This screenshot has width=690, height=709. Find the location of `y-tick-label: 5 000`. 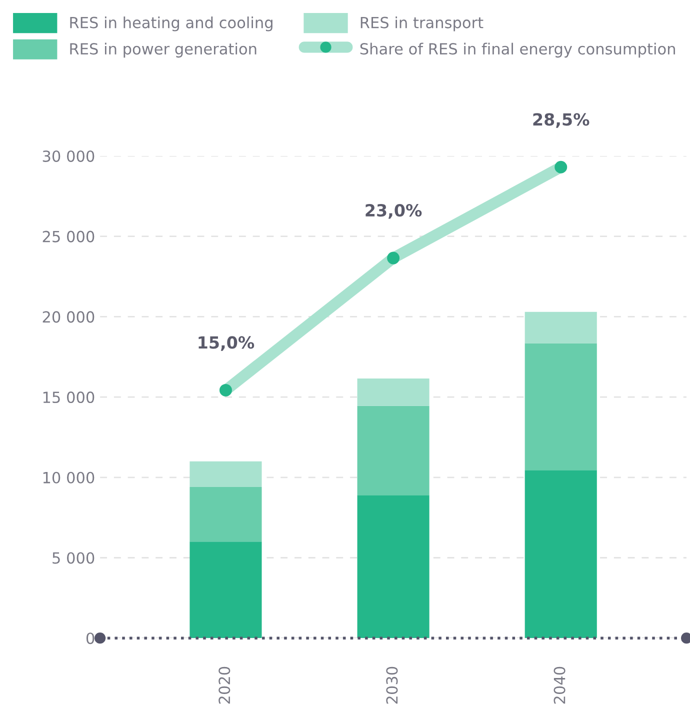

y-tick-label: 5 000 is located at coordinates (73, 558).